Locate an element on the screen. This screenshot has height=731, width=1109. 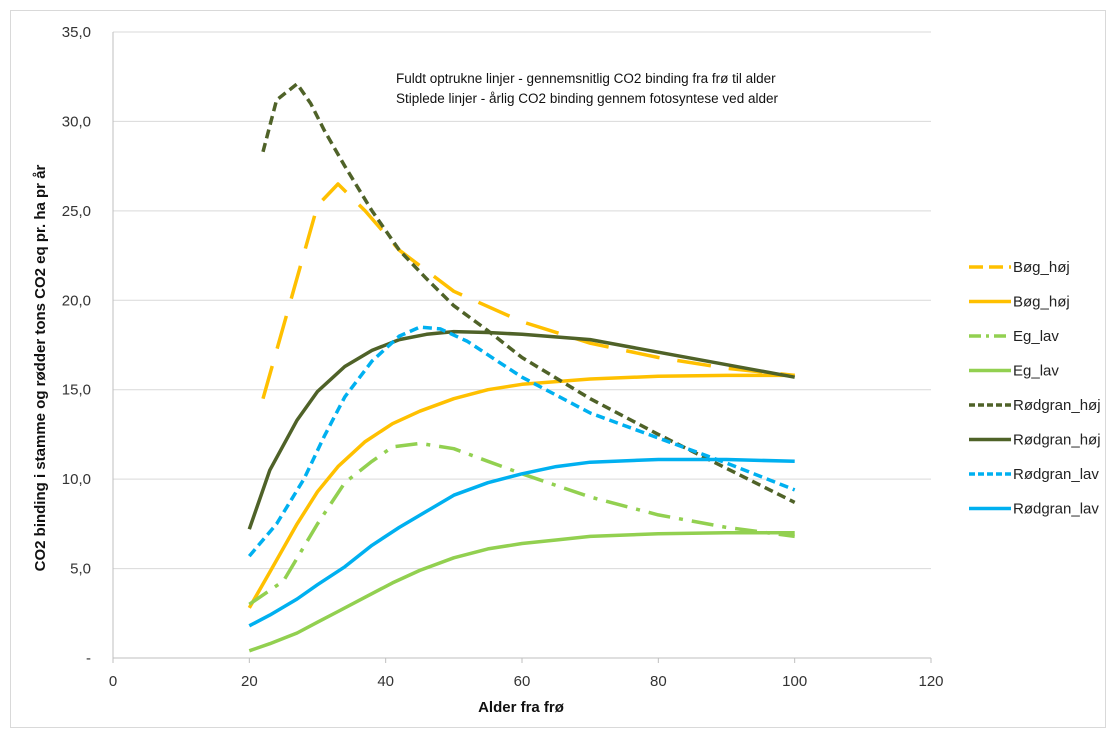
x-tick-label: 100 is located at coordinates (794, 681).